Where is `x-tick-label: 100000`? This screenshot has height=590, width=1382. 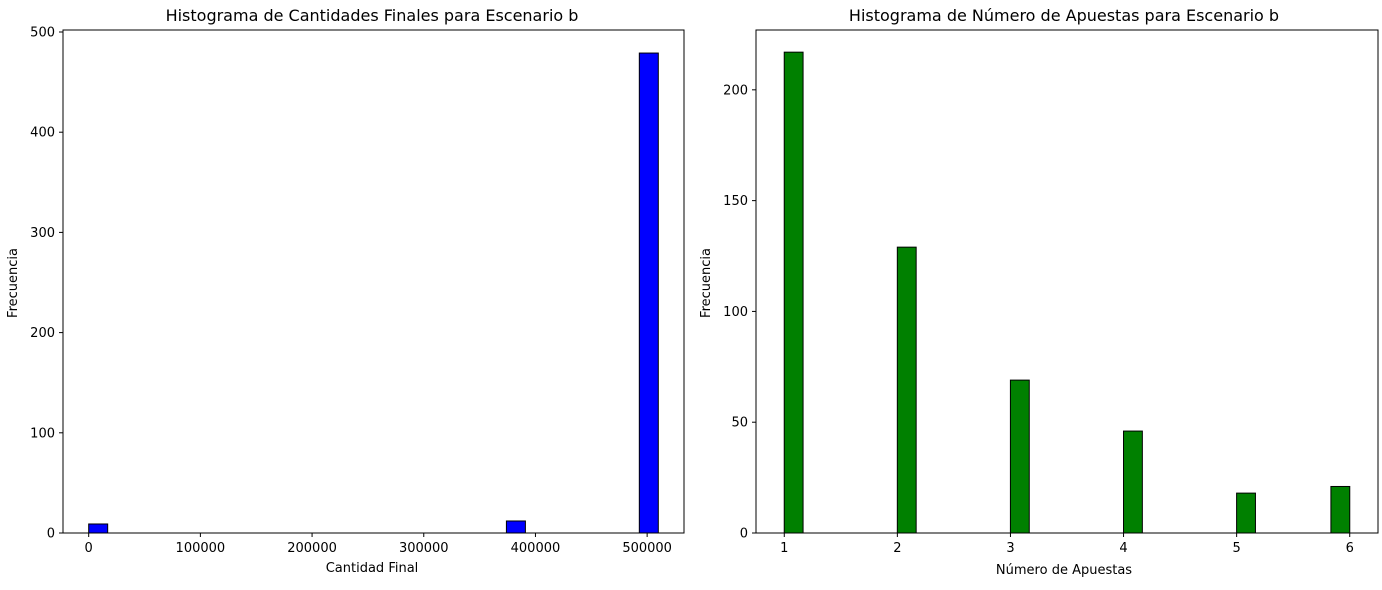 x-tick-label: 100000 is located at coordinates (201, 548).